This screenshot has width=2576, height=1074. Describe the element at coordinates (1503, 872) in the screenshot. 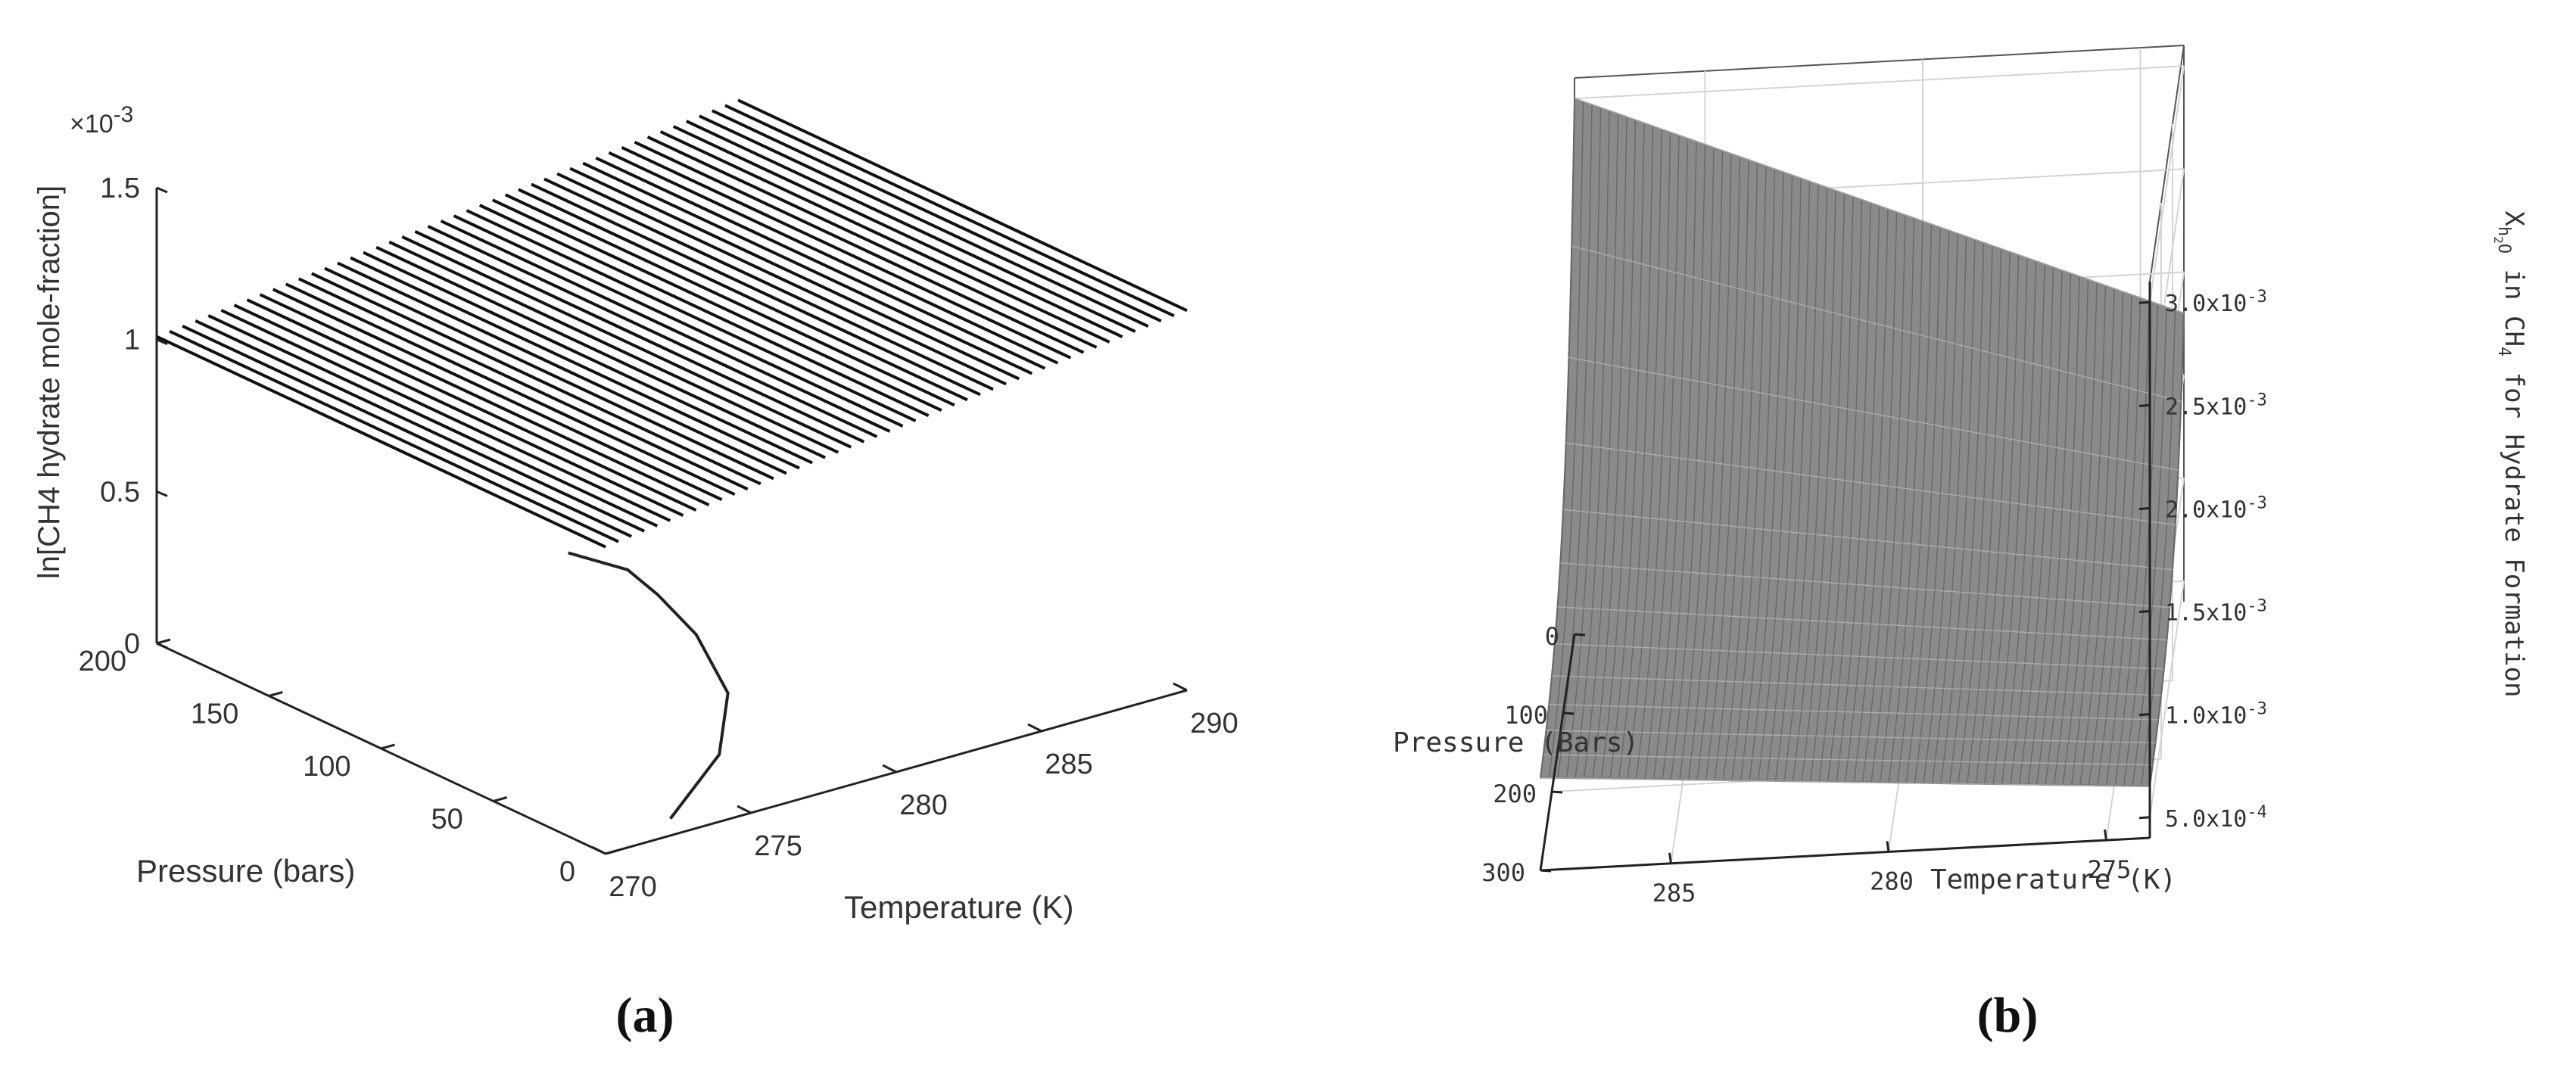

I see `y-tick-label: 300` at that location.